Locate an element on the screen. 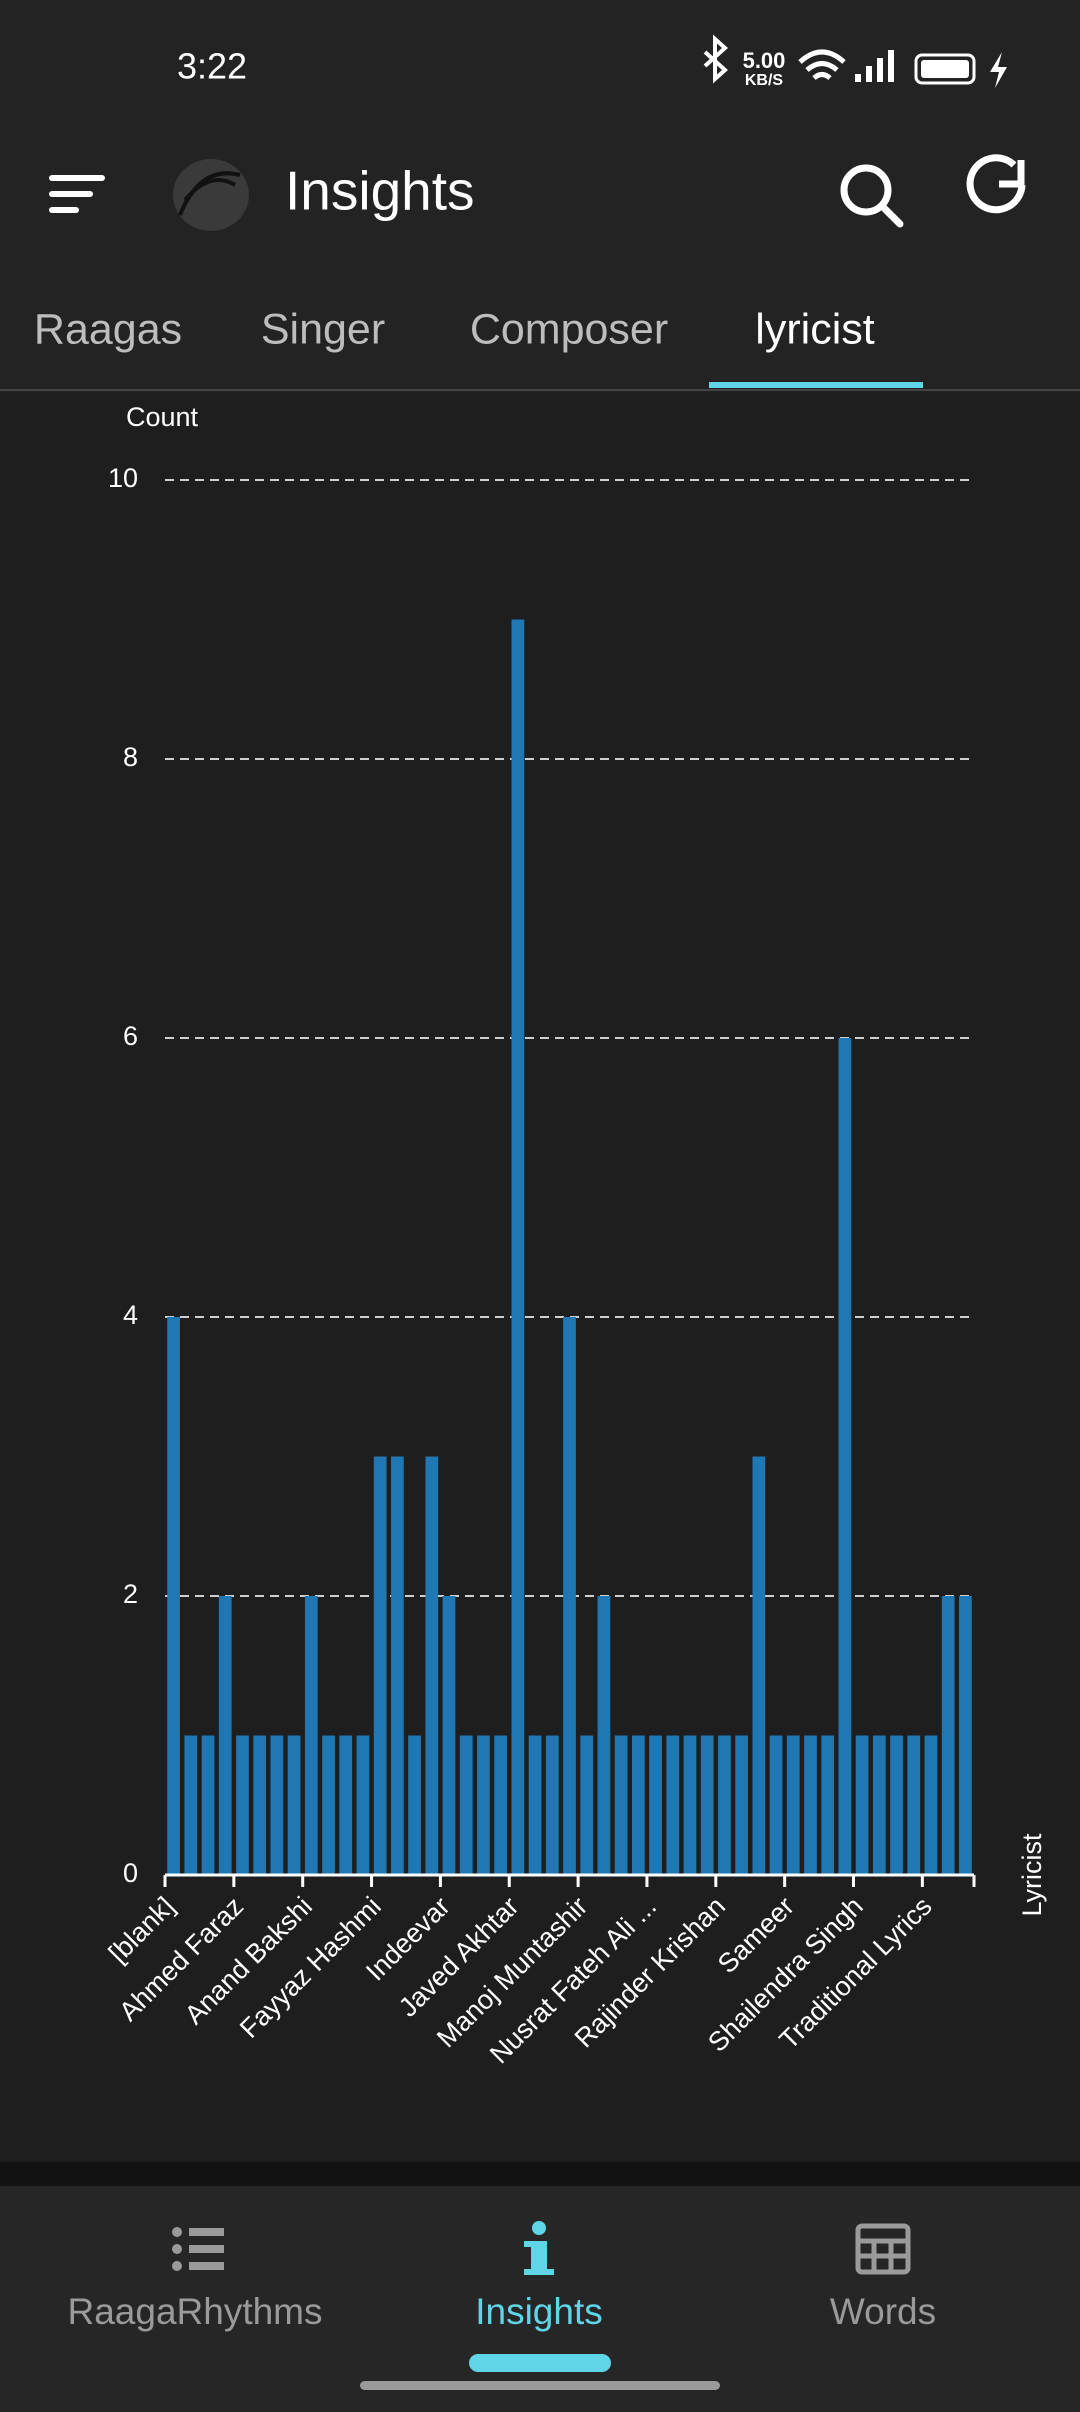 The width and height of the screenshot is (1080, 2412). home-indicator is located at coordinates (540, 2385).